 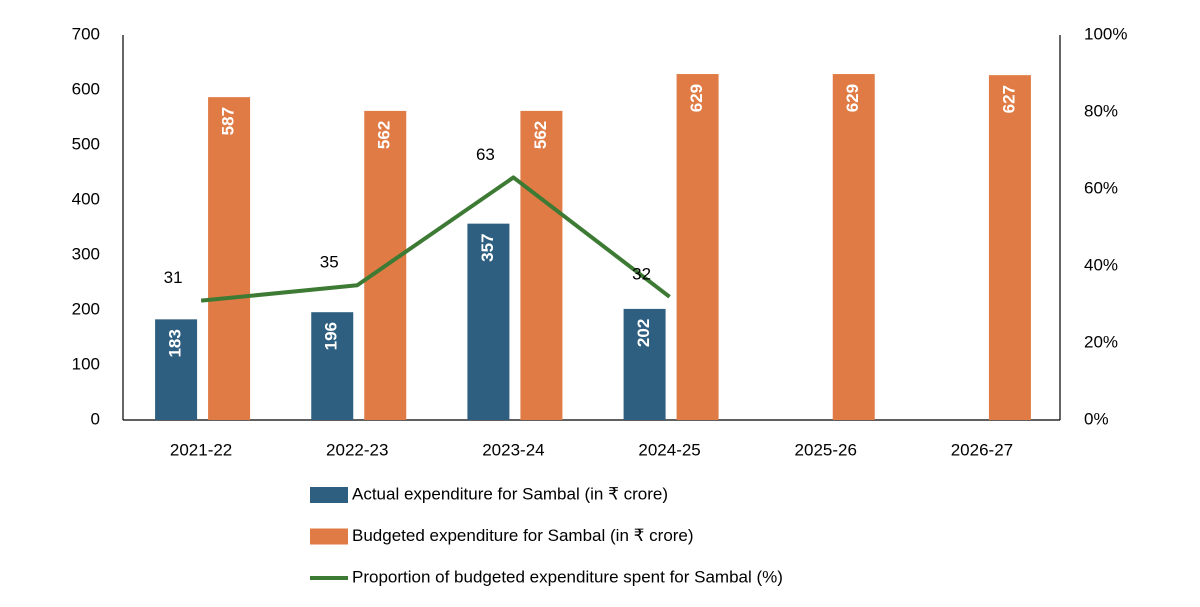 What do you see at coordinates (641, 273) in the screenshot?
I see `line-value-label: 32` at bounding box center [641, 273].